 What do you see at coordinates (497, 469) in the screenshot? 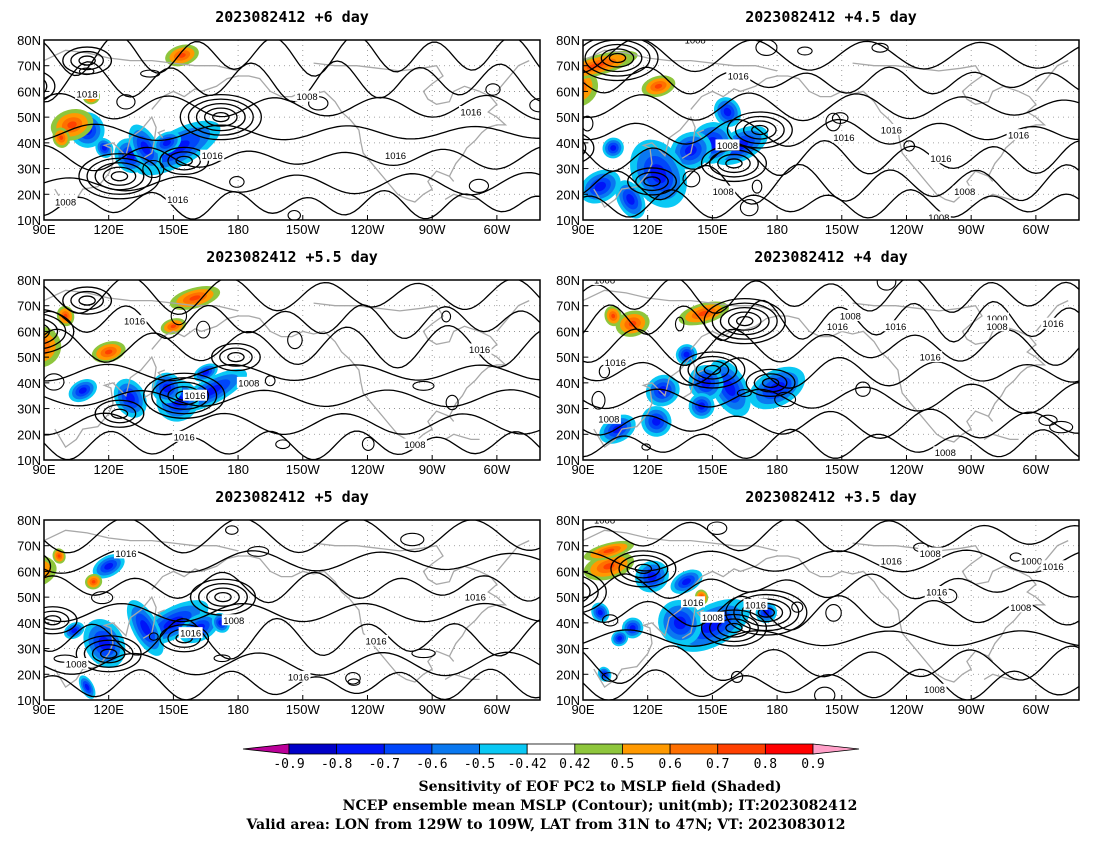
I see `x-tick-label: 60W` at bounding box center [497, 469].